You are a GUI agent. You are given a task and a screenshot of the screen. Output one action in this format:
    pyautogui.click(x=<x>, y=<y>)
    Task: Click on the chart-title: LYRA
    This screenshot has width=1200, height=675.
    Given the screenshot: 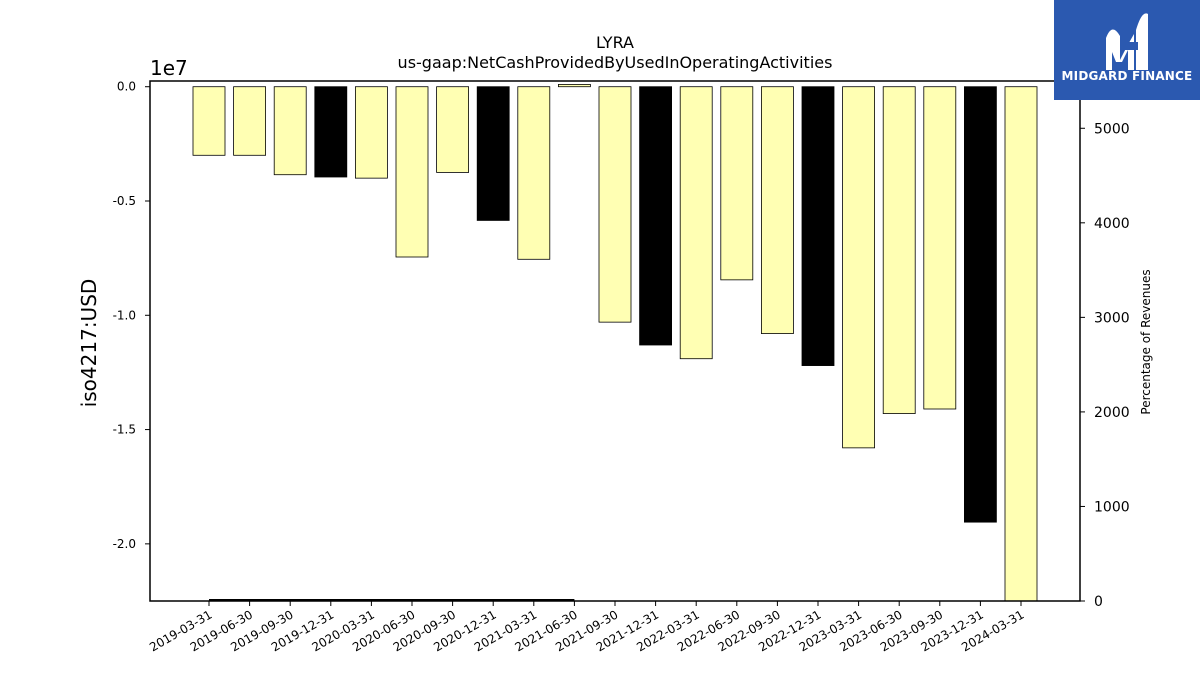 What is the action you would take?
    pyautogui.click(x=615, y=42)
    